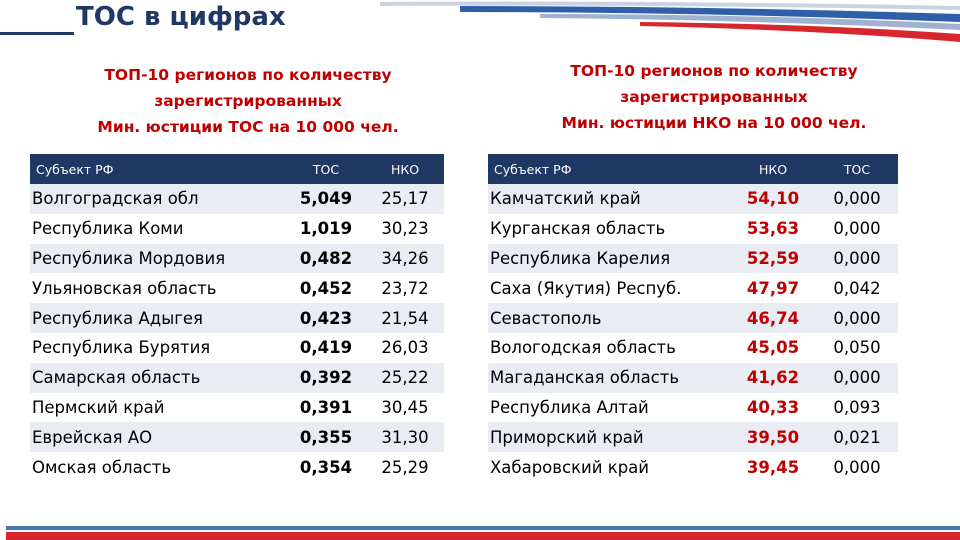 This screenshot has height=540, width=960. I want to click on table-row: Омская область 0,354 25,29, so click(237, 467).